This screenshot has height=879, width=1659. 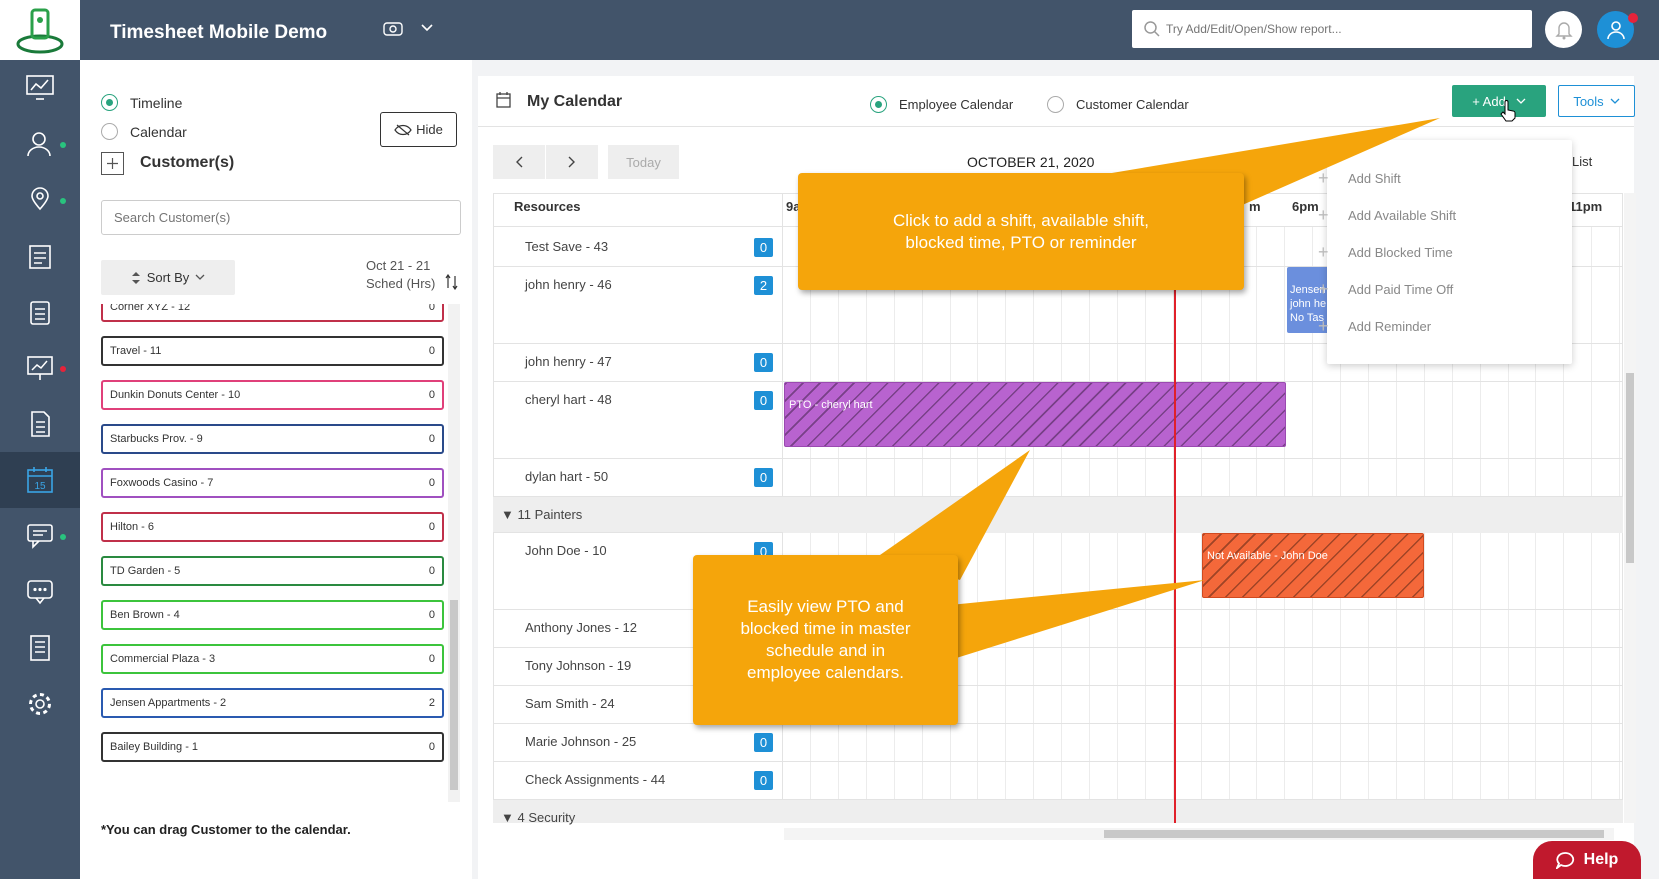 I want to click on nav-schedule: 15, so click(x=40, y=480).